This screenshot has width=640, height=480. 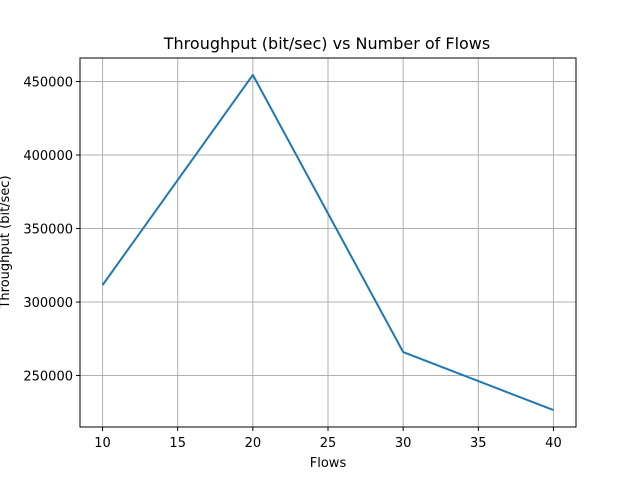 What do you see at coordinates (48, 83) in the screenshot?
I see `y-tick-label: 450000` at bounding box center [48, 83].